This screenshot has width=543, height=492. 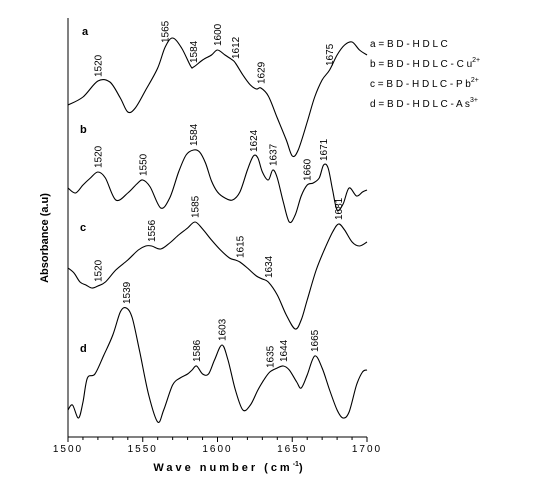 I want to click on peak-label: 1637, so click(x=273, y=154).